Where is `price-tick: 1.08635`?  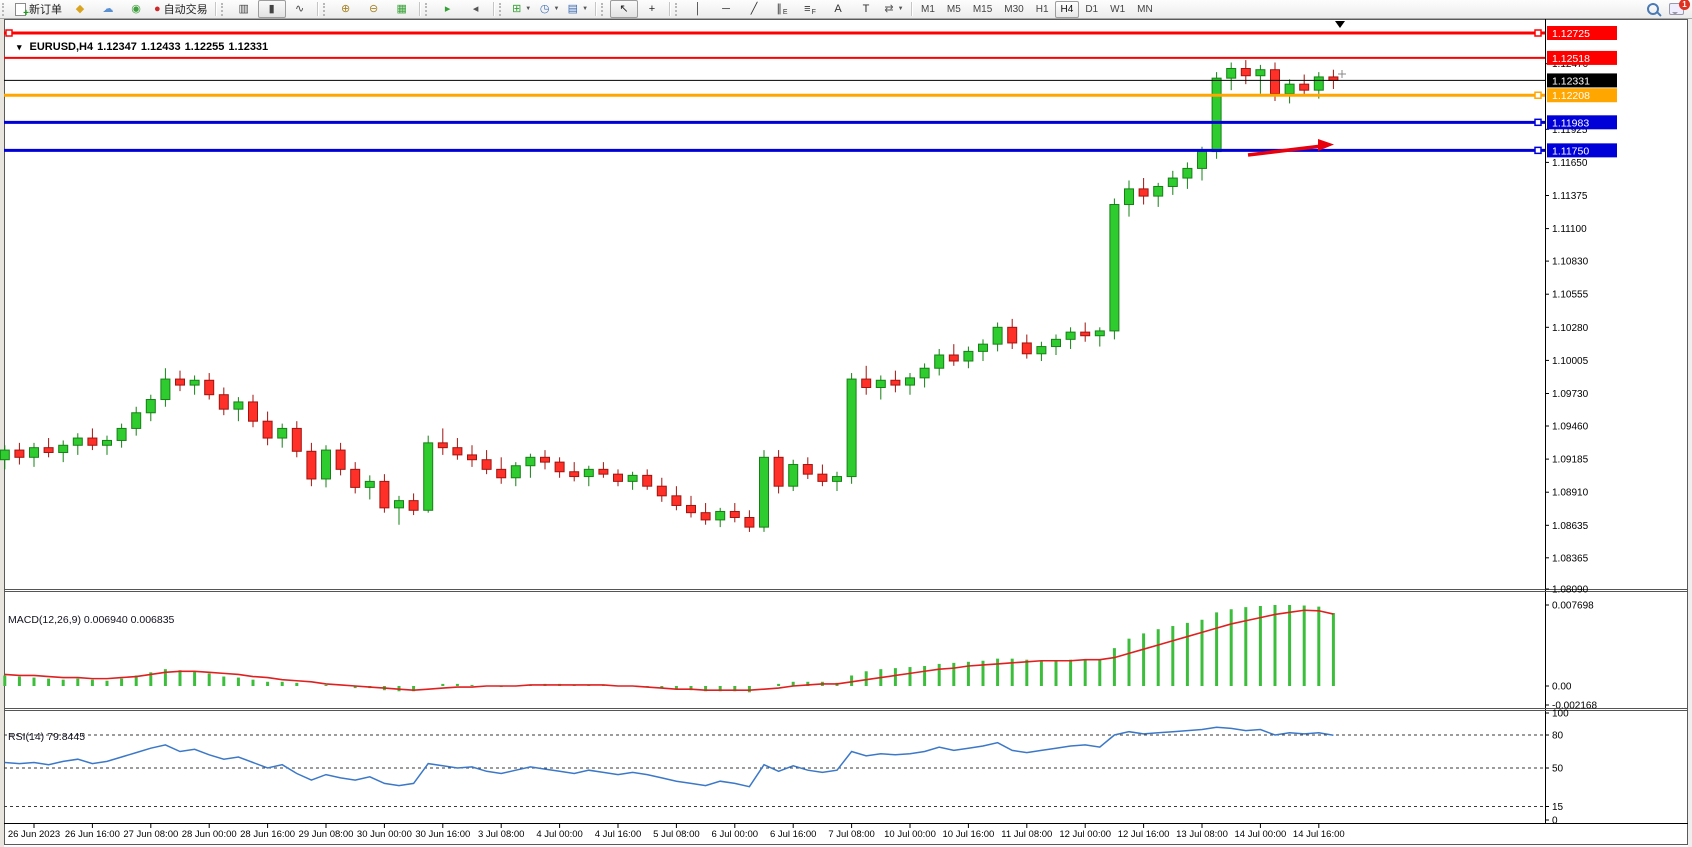
price-tick: 1.08635 is located at coordinates (1570, 526).